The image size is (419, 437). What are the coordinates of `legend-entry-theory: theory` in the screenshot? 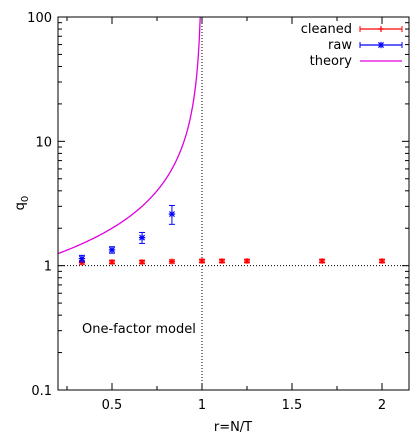 It's located at (356, 61).